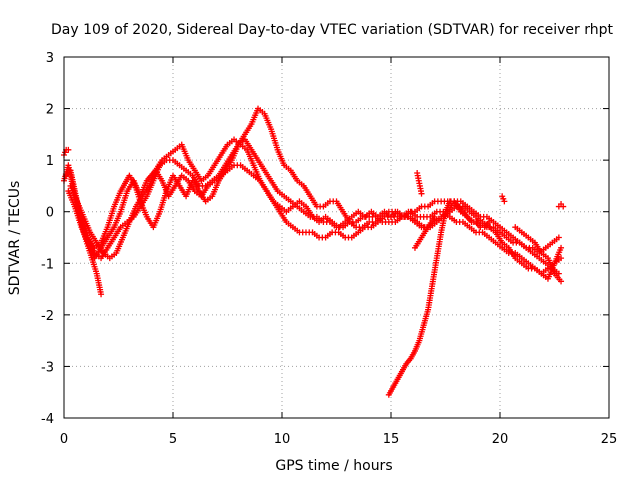  What do you see at coordinates (15, 238) in the screenshot?
I see `y-axis-label: SDTVAR / TECUs` at bounding box center [15, 238].